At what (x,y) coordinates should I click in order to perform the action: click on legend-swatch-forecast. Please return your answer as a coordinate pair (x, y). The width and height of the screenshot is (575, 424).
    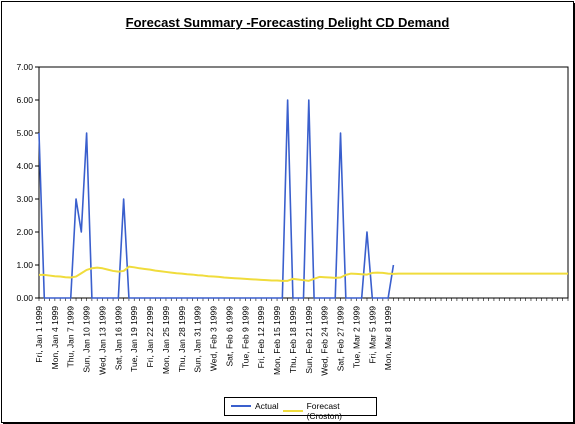
    Looking at the image, I should click on (293, 411).